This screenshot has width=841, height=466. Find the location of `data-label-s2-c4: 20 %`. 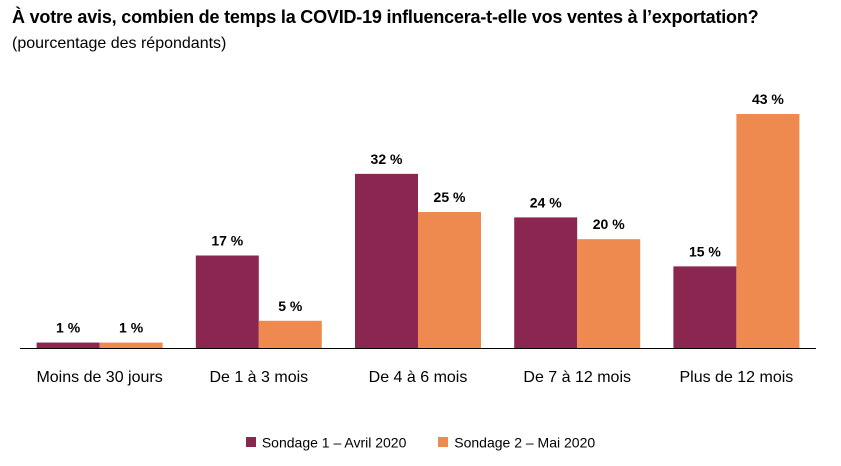

data-label-s2-c4: 20 % is located at coordinates (609, 224).